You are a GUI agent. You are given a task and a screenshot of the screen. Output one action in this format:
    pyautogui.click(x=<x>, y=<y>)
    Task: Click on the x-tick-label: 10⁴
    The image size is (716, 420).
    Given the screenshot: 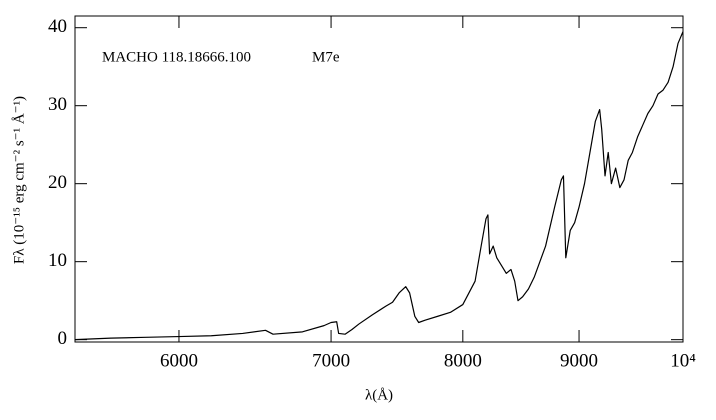 What is the action you would take?
    pyautogui.click(x=683, y=360)
    